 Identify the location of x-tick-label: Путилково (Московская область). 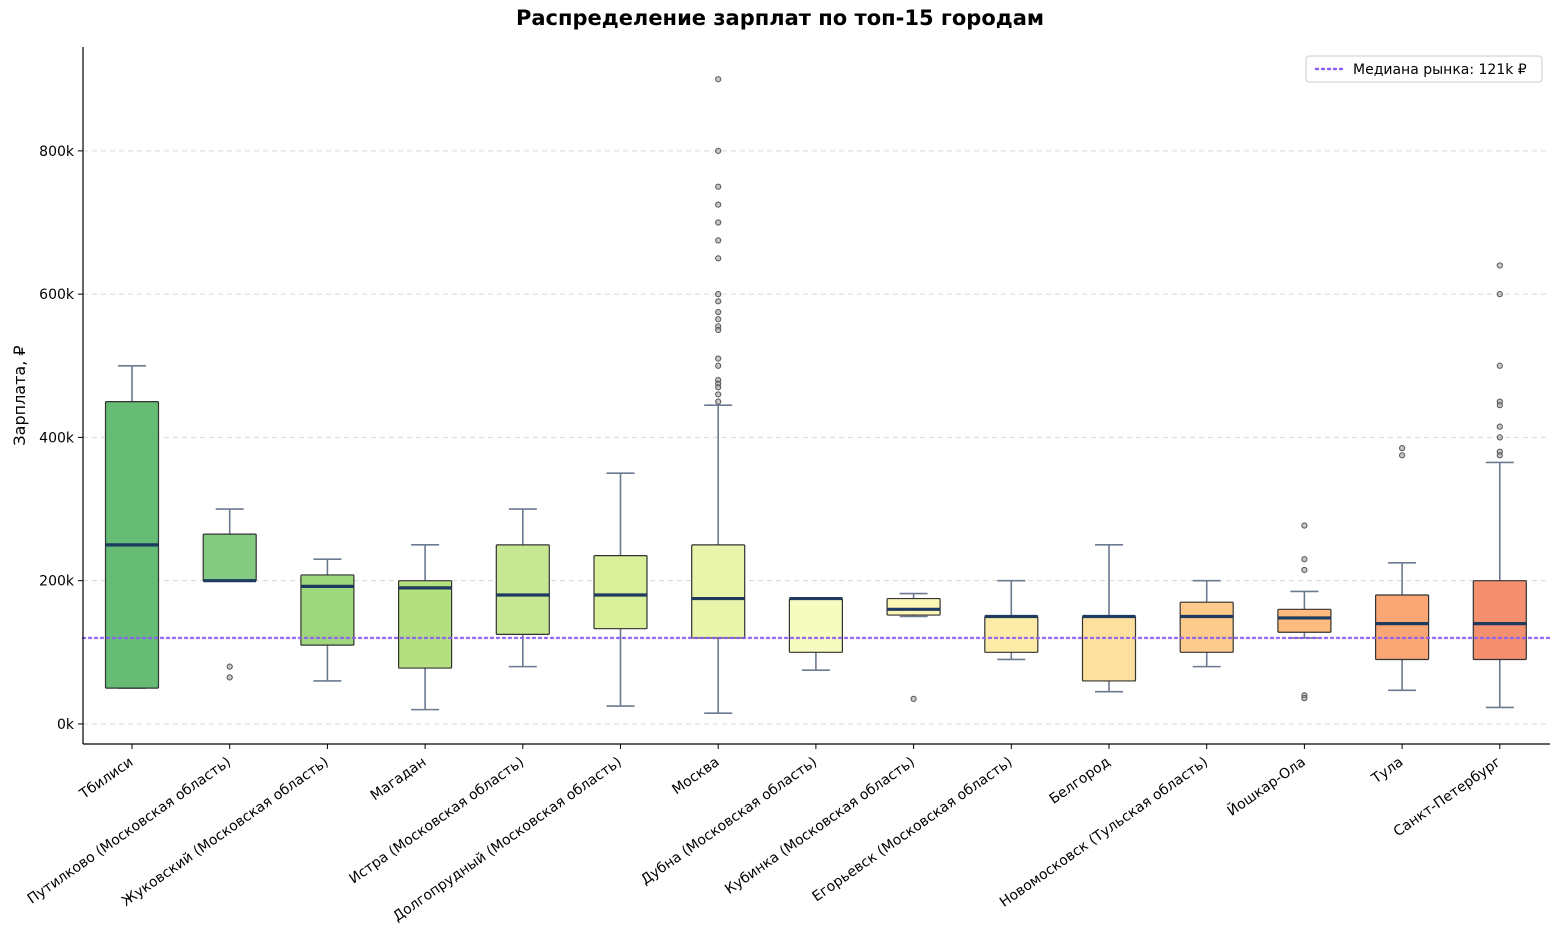
(129, 830).